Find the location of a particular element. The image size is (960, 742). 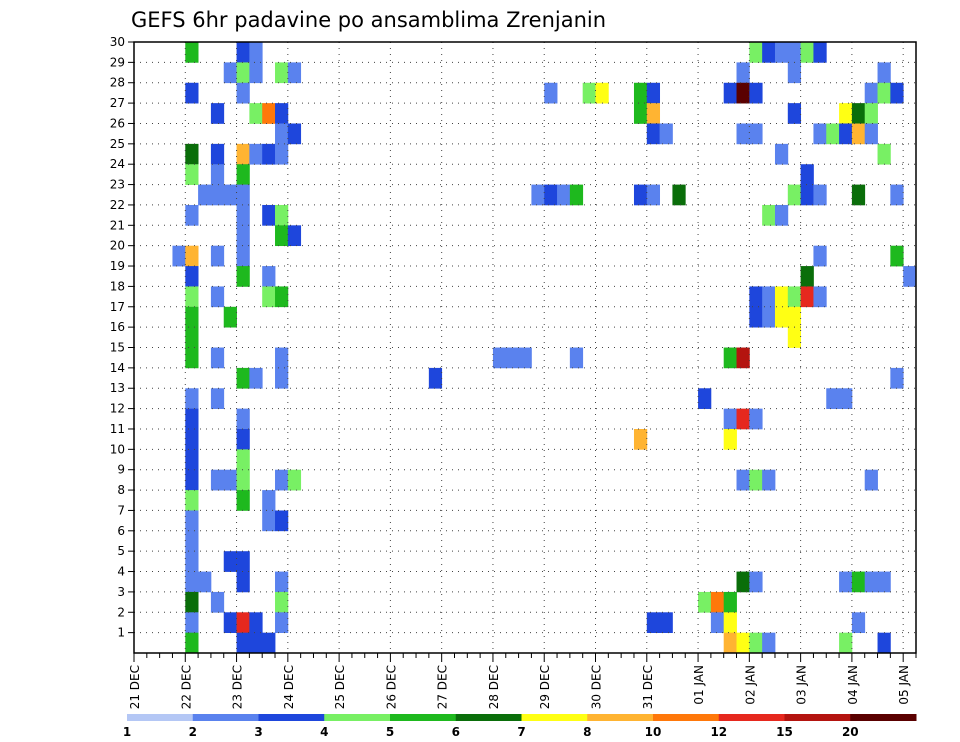

color-legend: 1 2 3 4 5 6 7 8 10 12 15 20 is located at coordinates (520, 726).